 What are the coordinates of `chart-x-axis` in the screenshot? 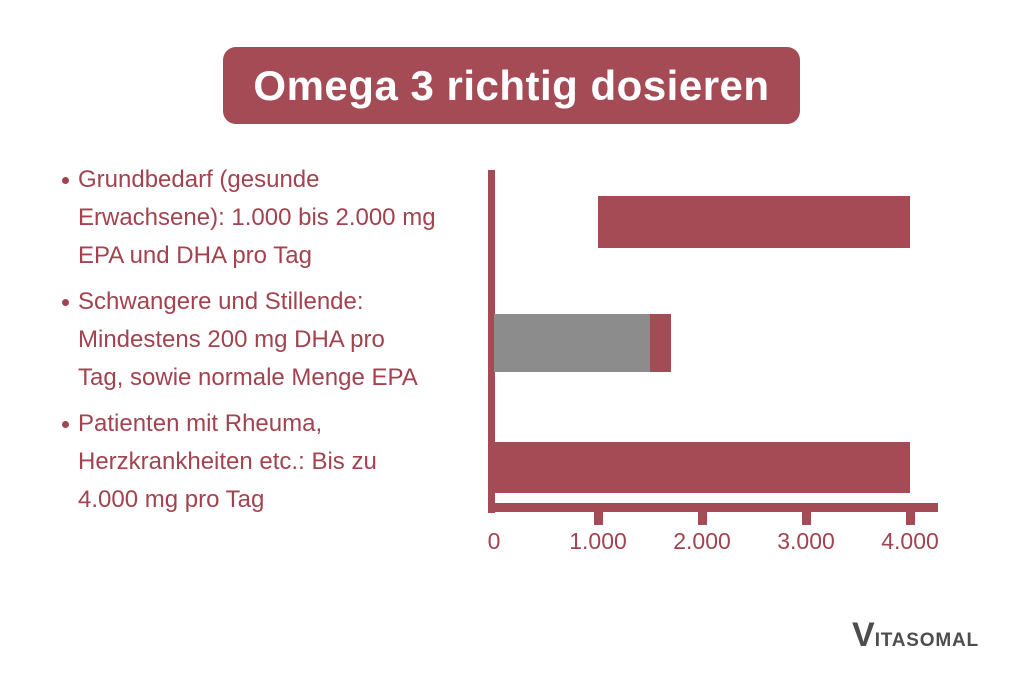 It's located at (713, 507).